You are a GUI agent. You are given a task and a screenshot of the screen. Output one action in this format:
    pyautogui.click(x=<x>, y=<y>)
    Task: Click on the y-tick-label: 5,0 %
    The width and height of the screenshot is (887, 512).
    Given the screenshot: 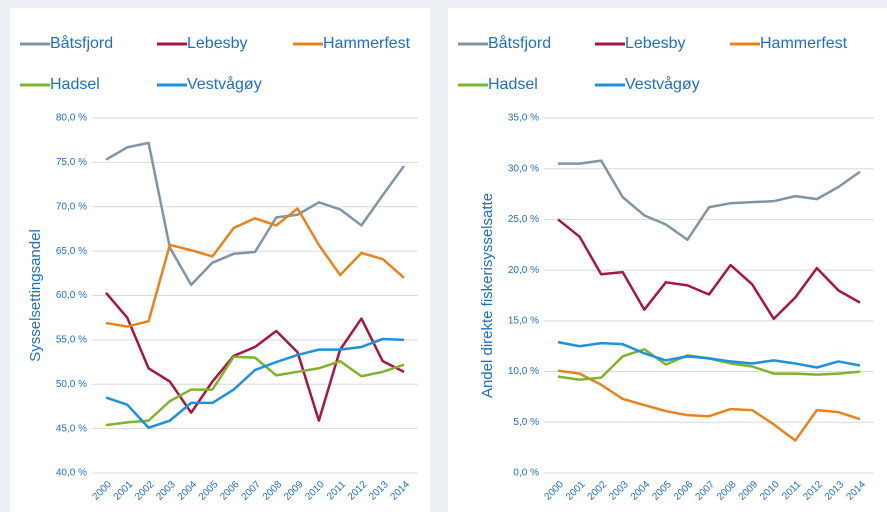 What is the action you would take?
    pyautogui.click(x=526, y=422)
    